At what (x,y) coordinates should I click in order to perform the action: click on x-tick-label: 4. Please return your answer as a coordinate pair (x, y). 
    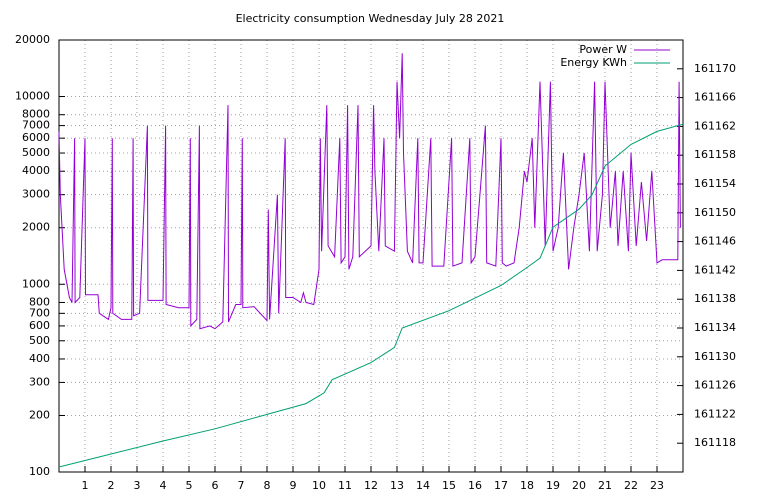
    Looking at the image, I should click on (163, 485).